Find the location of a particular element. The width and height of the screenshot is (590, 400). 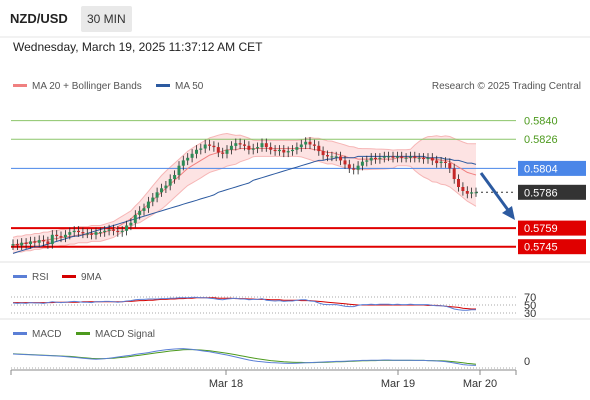

time-tick-label: Mar 19 is located at coordinates (398, 384).